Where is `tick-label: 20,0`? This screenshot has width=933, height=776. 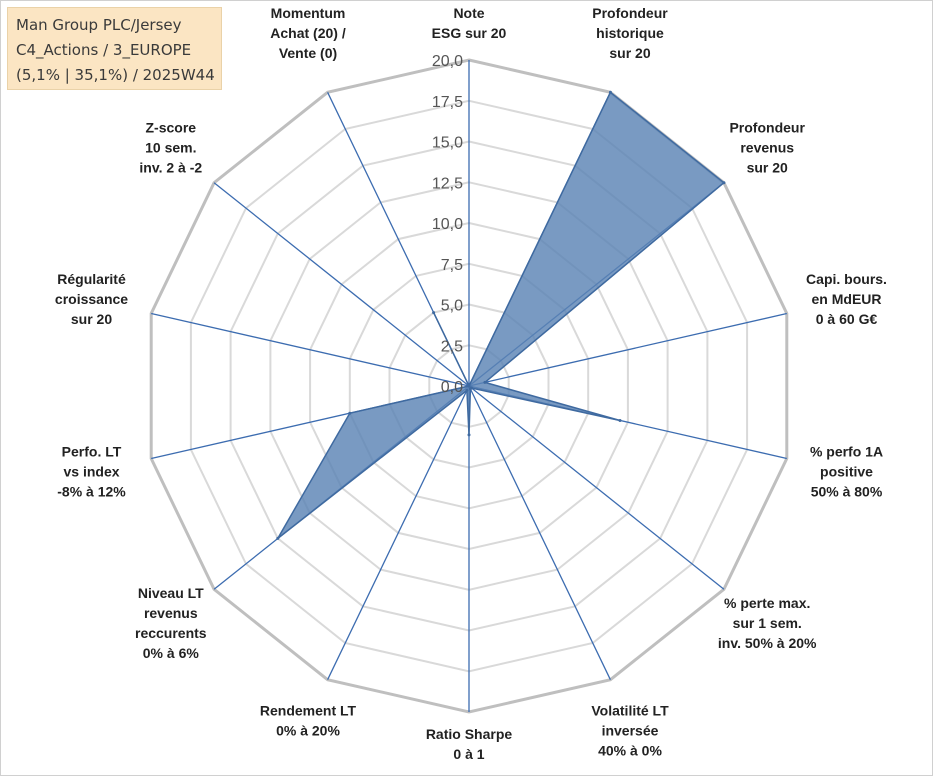
tick-label: 20,0 is located at coordinates (447, 61).